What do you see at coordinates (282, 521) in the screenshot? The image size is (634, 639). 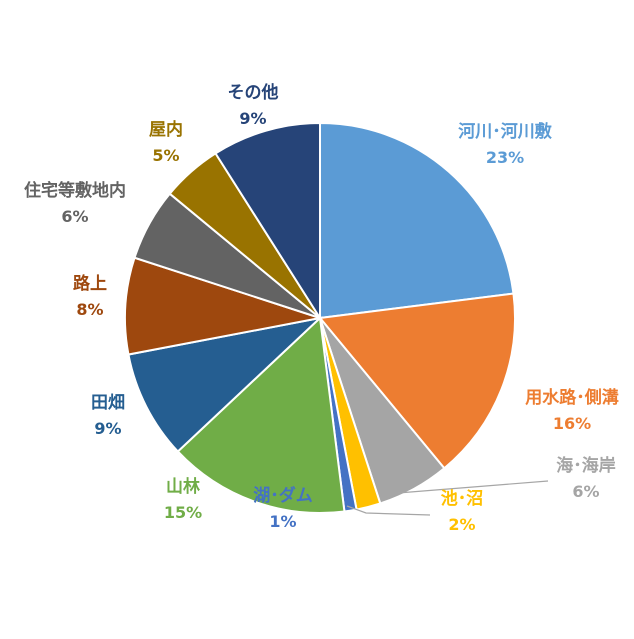 I see `slice-value-label: 1%` at bounding box center [282, 521].